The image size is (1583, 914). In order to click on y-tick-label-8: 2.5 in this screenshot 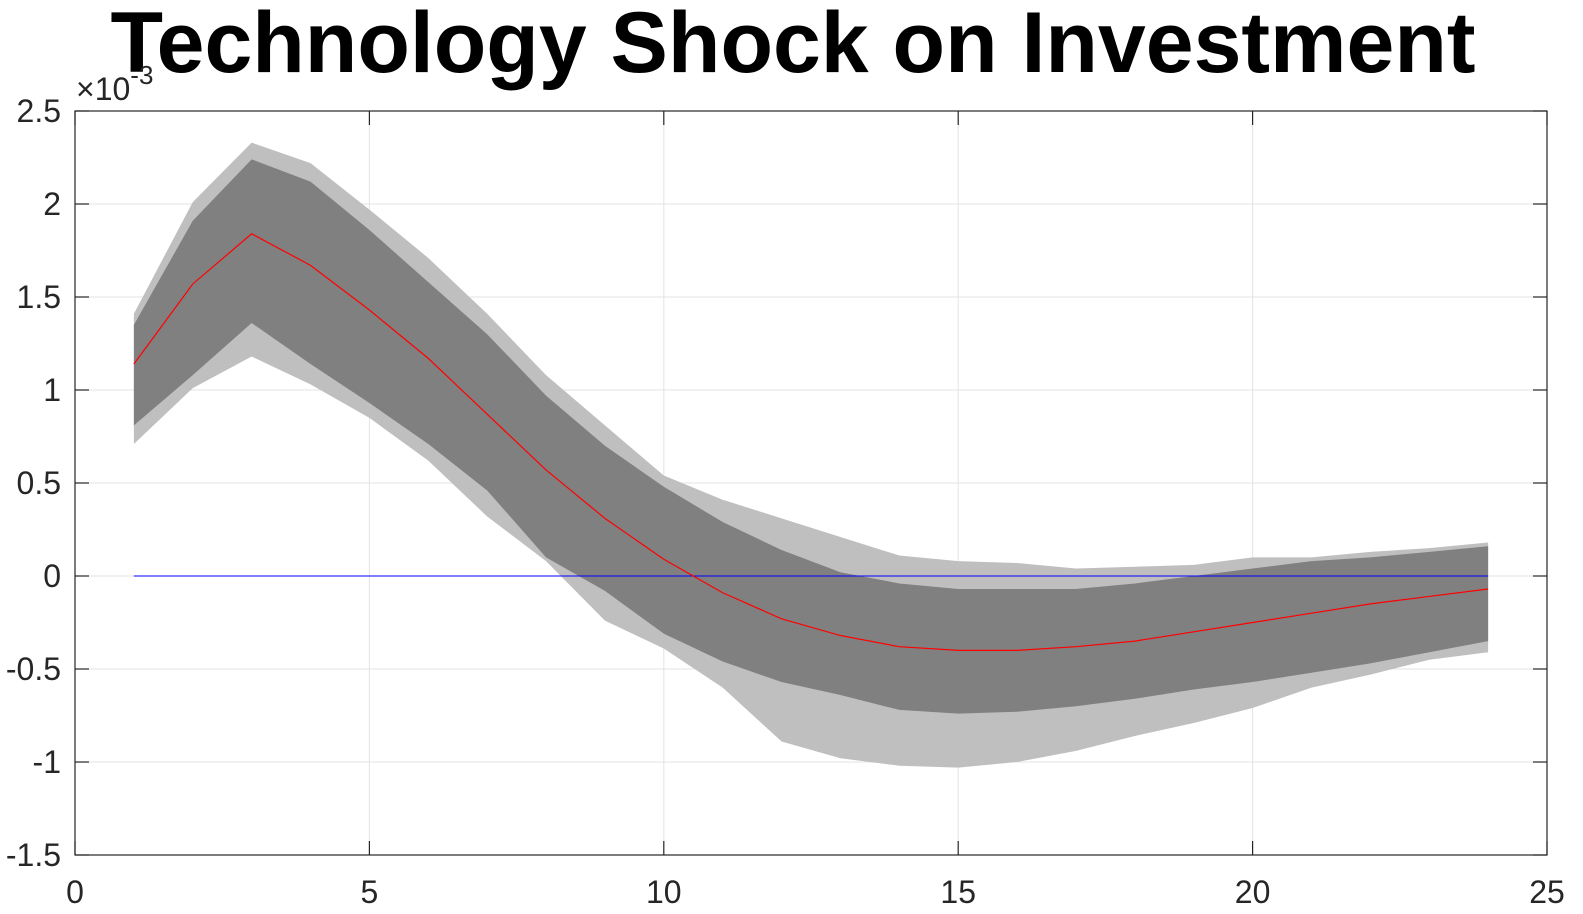, I will do `click(39, 111)`.